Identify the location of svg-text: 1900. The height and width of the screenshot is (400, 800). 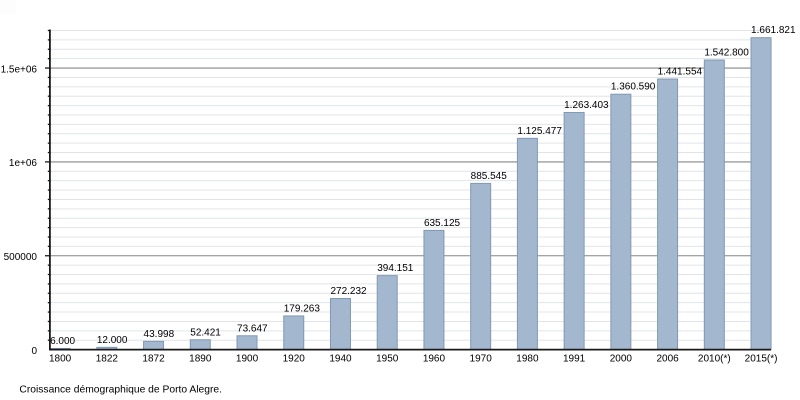
(247, 359).